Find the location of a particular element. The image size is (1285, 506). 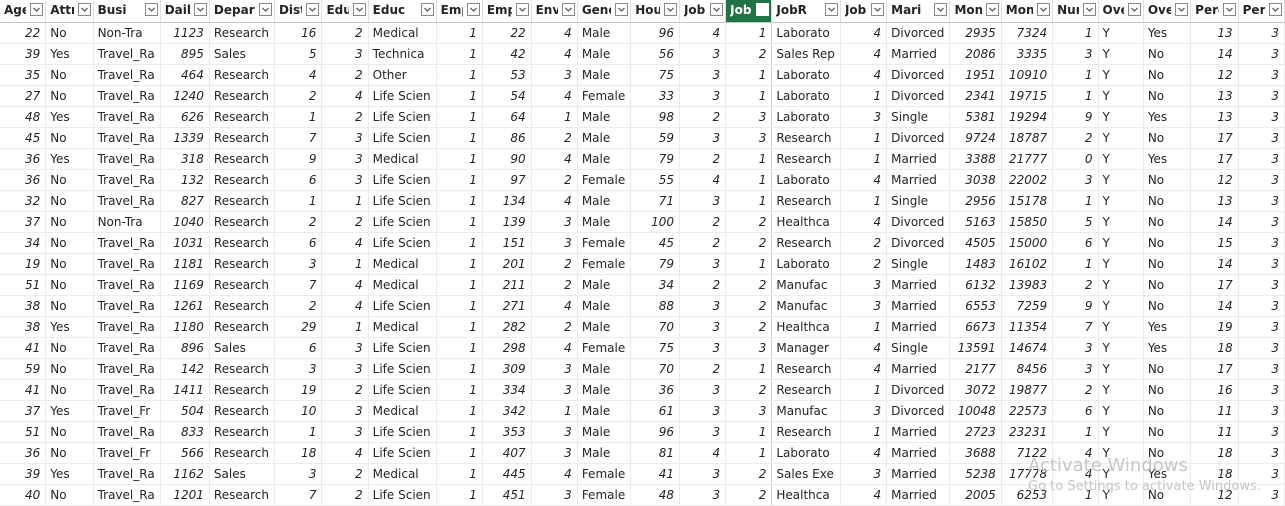

table-cell: 5 is located at coordinates (1075, 222).